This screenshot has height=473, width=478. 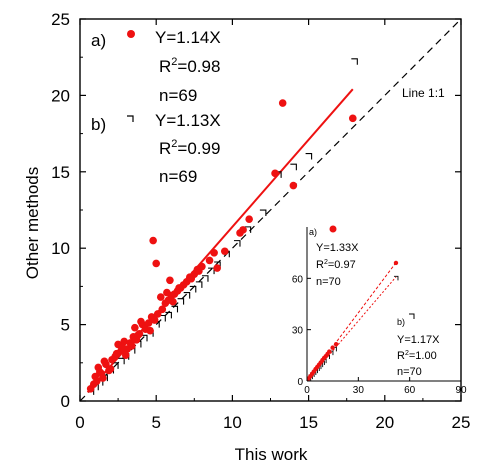 What do you see at coordinates (298, 331) in the screenshot?
I see `inset-y-tick-label: 30` at bounding box center [298, 331].